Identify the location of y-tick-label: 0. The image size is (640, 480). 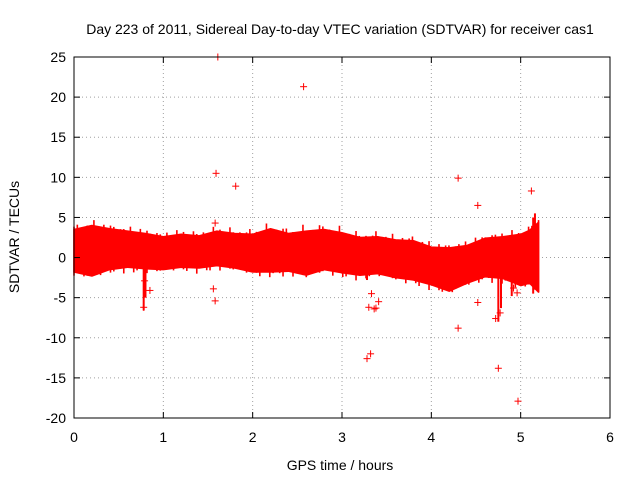
(62, 258).